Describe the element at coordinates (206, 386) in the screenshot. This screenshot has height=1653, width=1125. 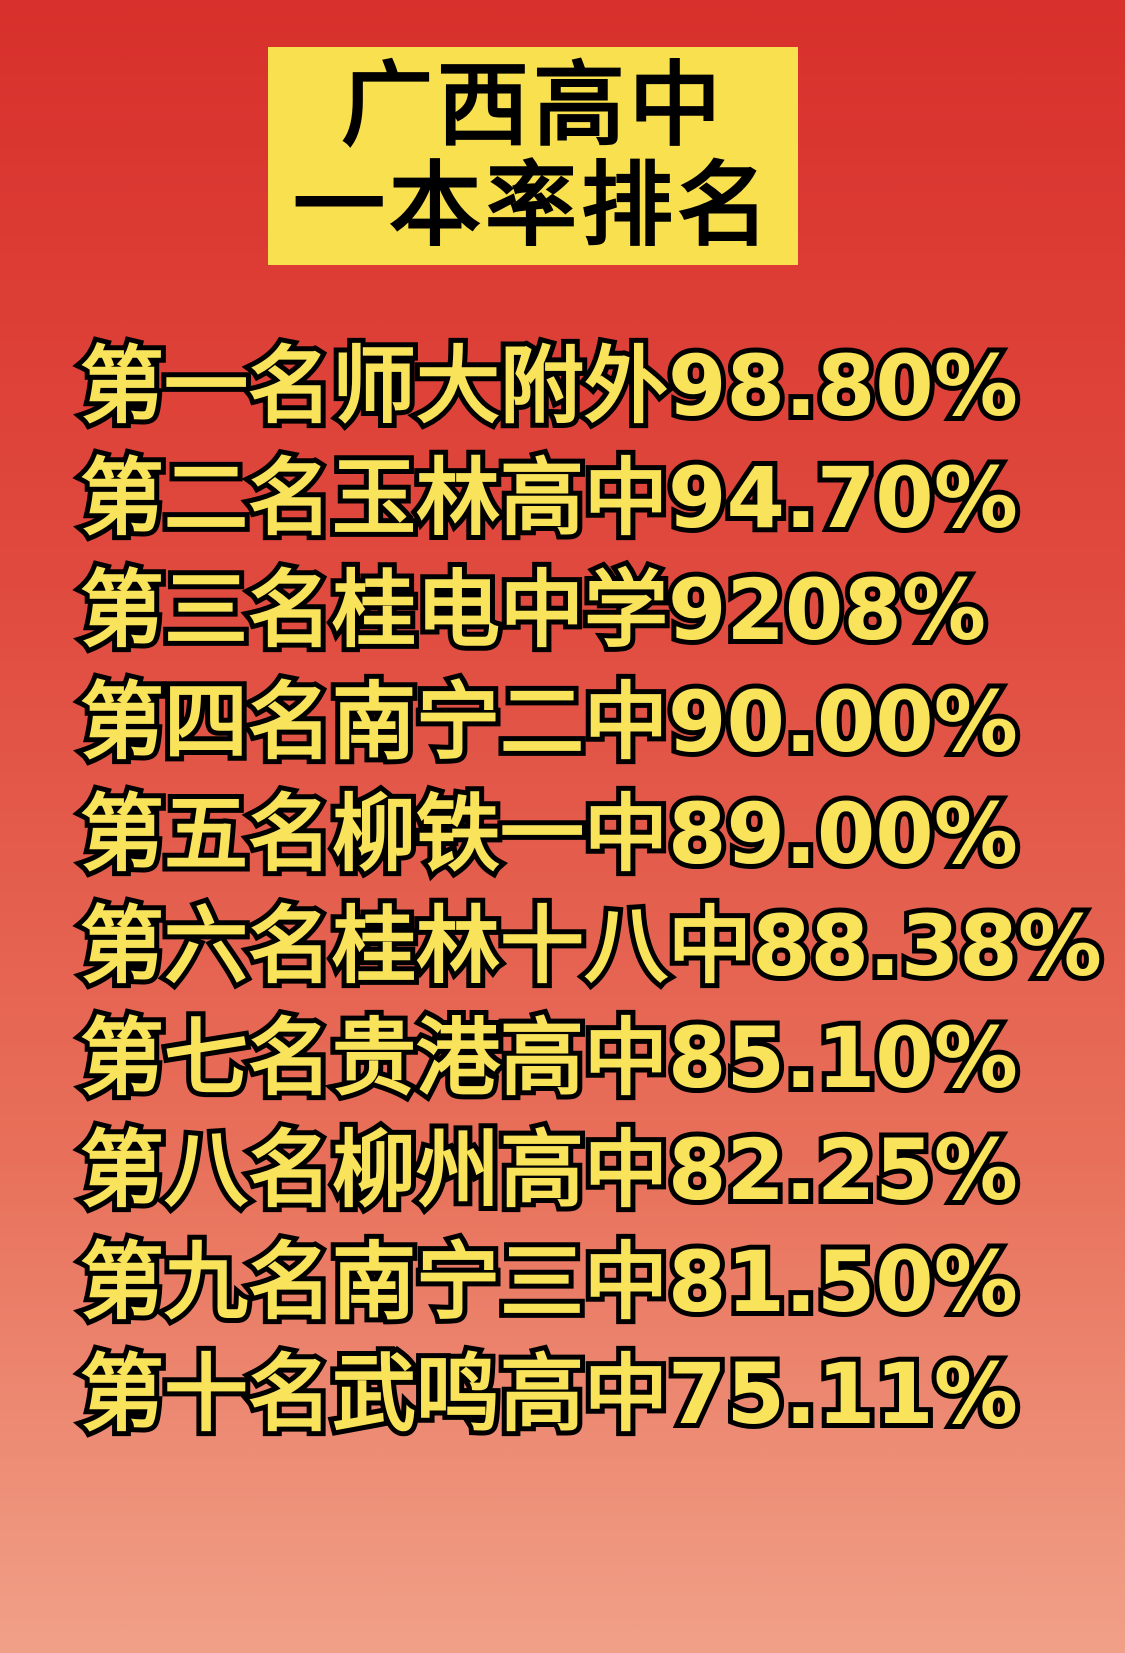
I see `rank-label: 第一名` at that location.